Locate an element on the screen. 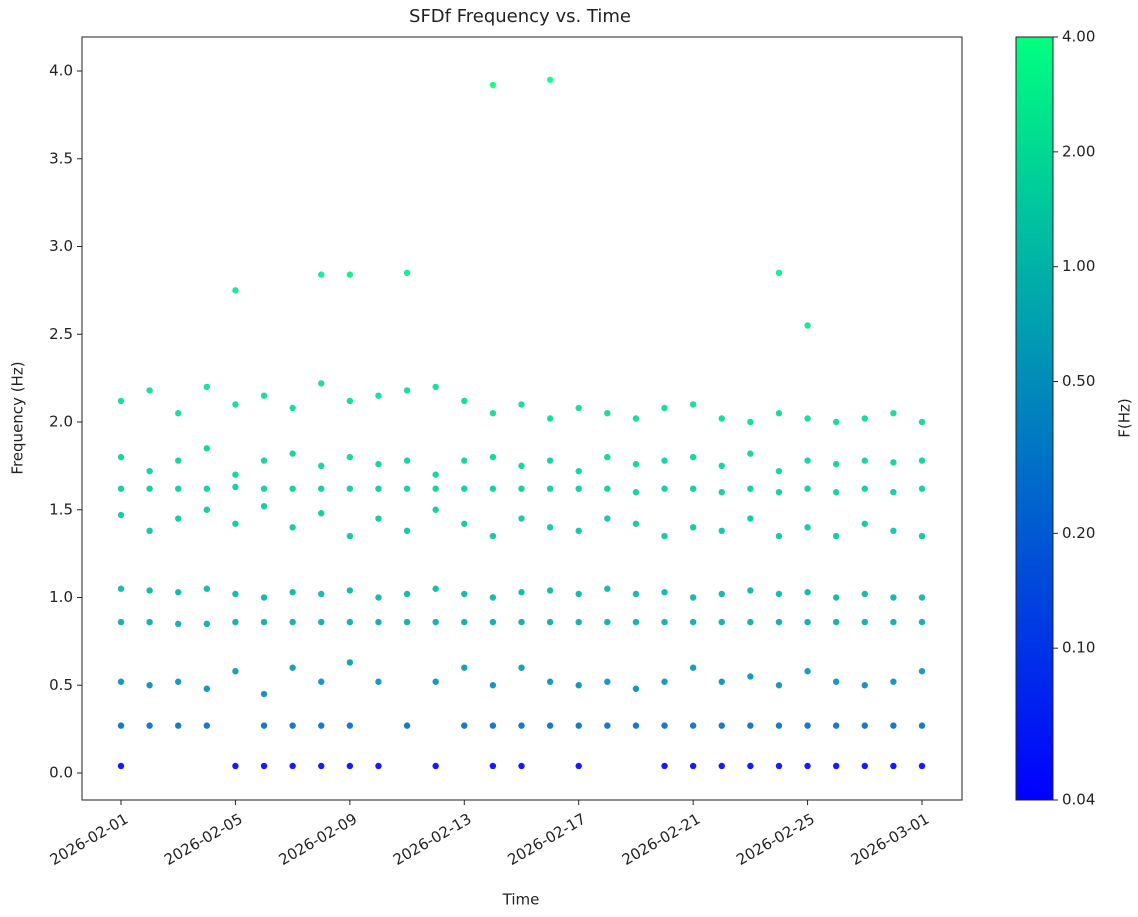  x-tick-label: 2026-02-13 is located at coordinates (432, 839).